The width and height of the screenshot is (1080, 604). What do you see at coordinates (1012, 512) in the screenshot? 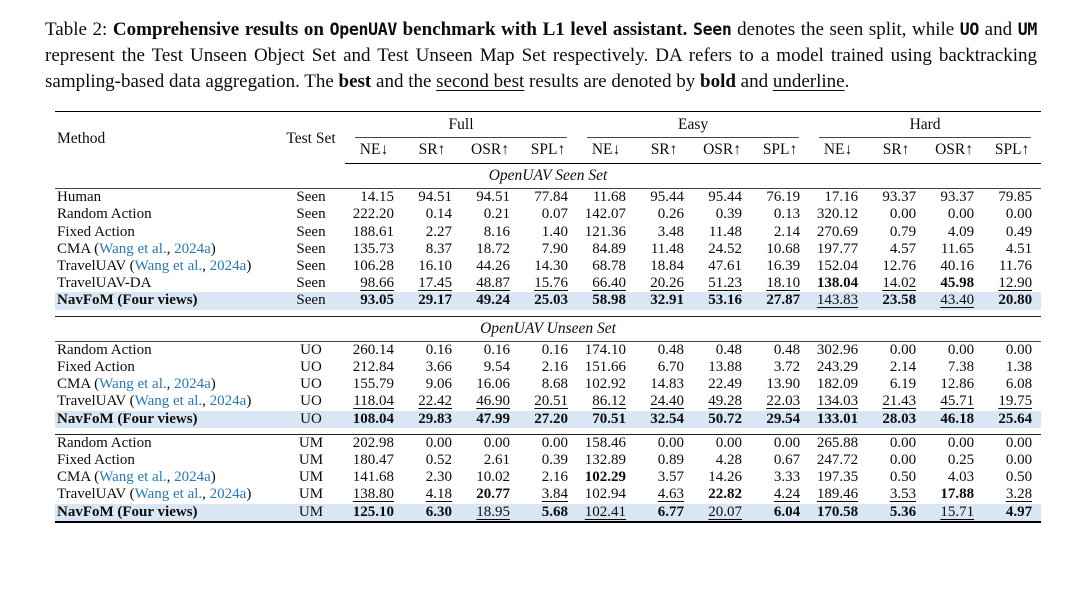
I see `metric-value: 4.97` at bounding box center [1012, 512].